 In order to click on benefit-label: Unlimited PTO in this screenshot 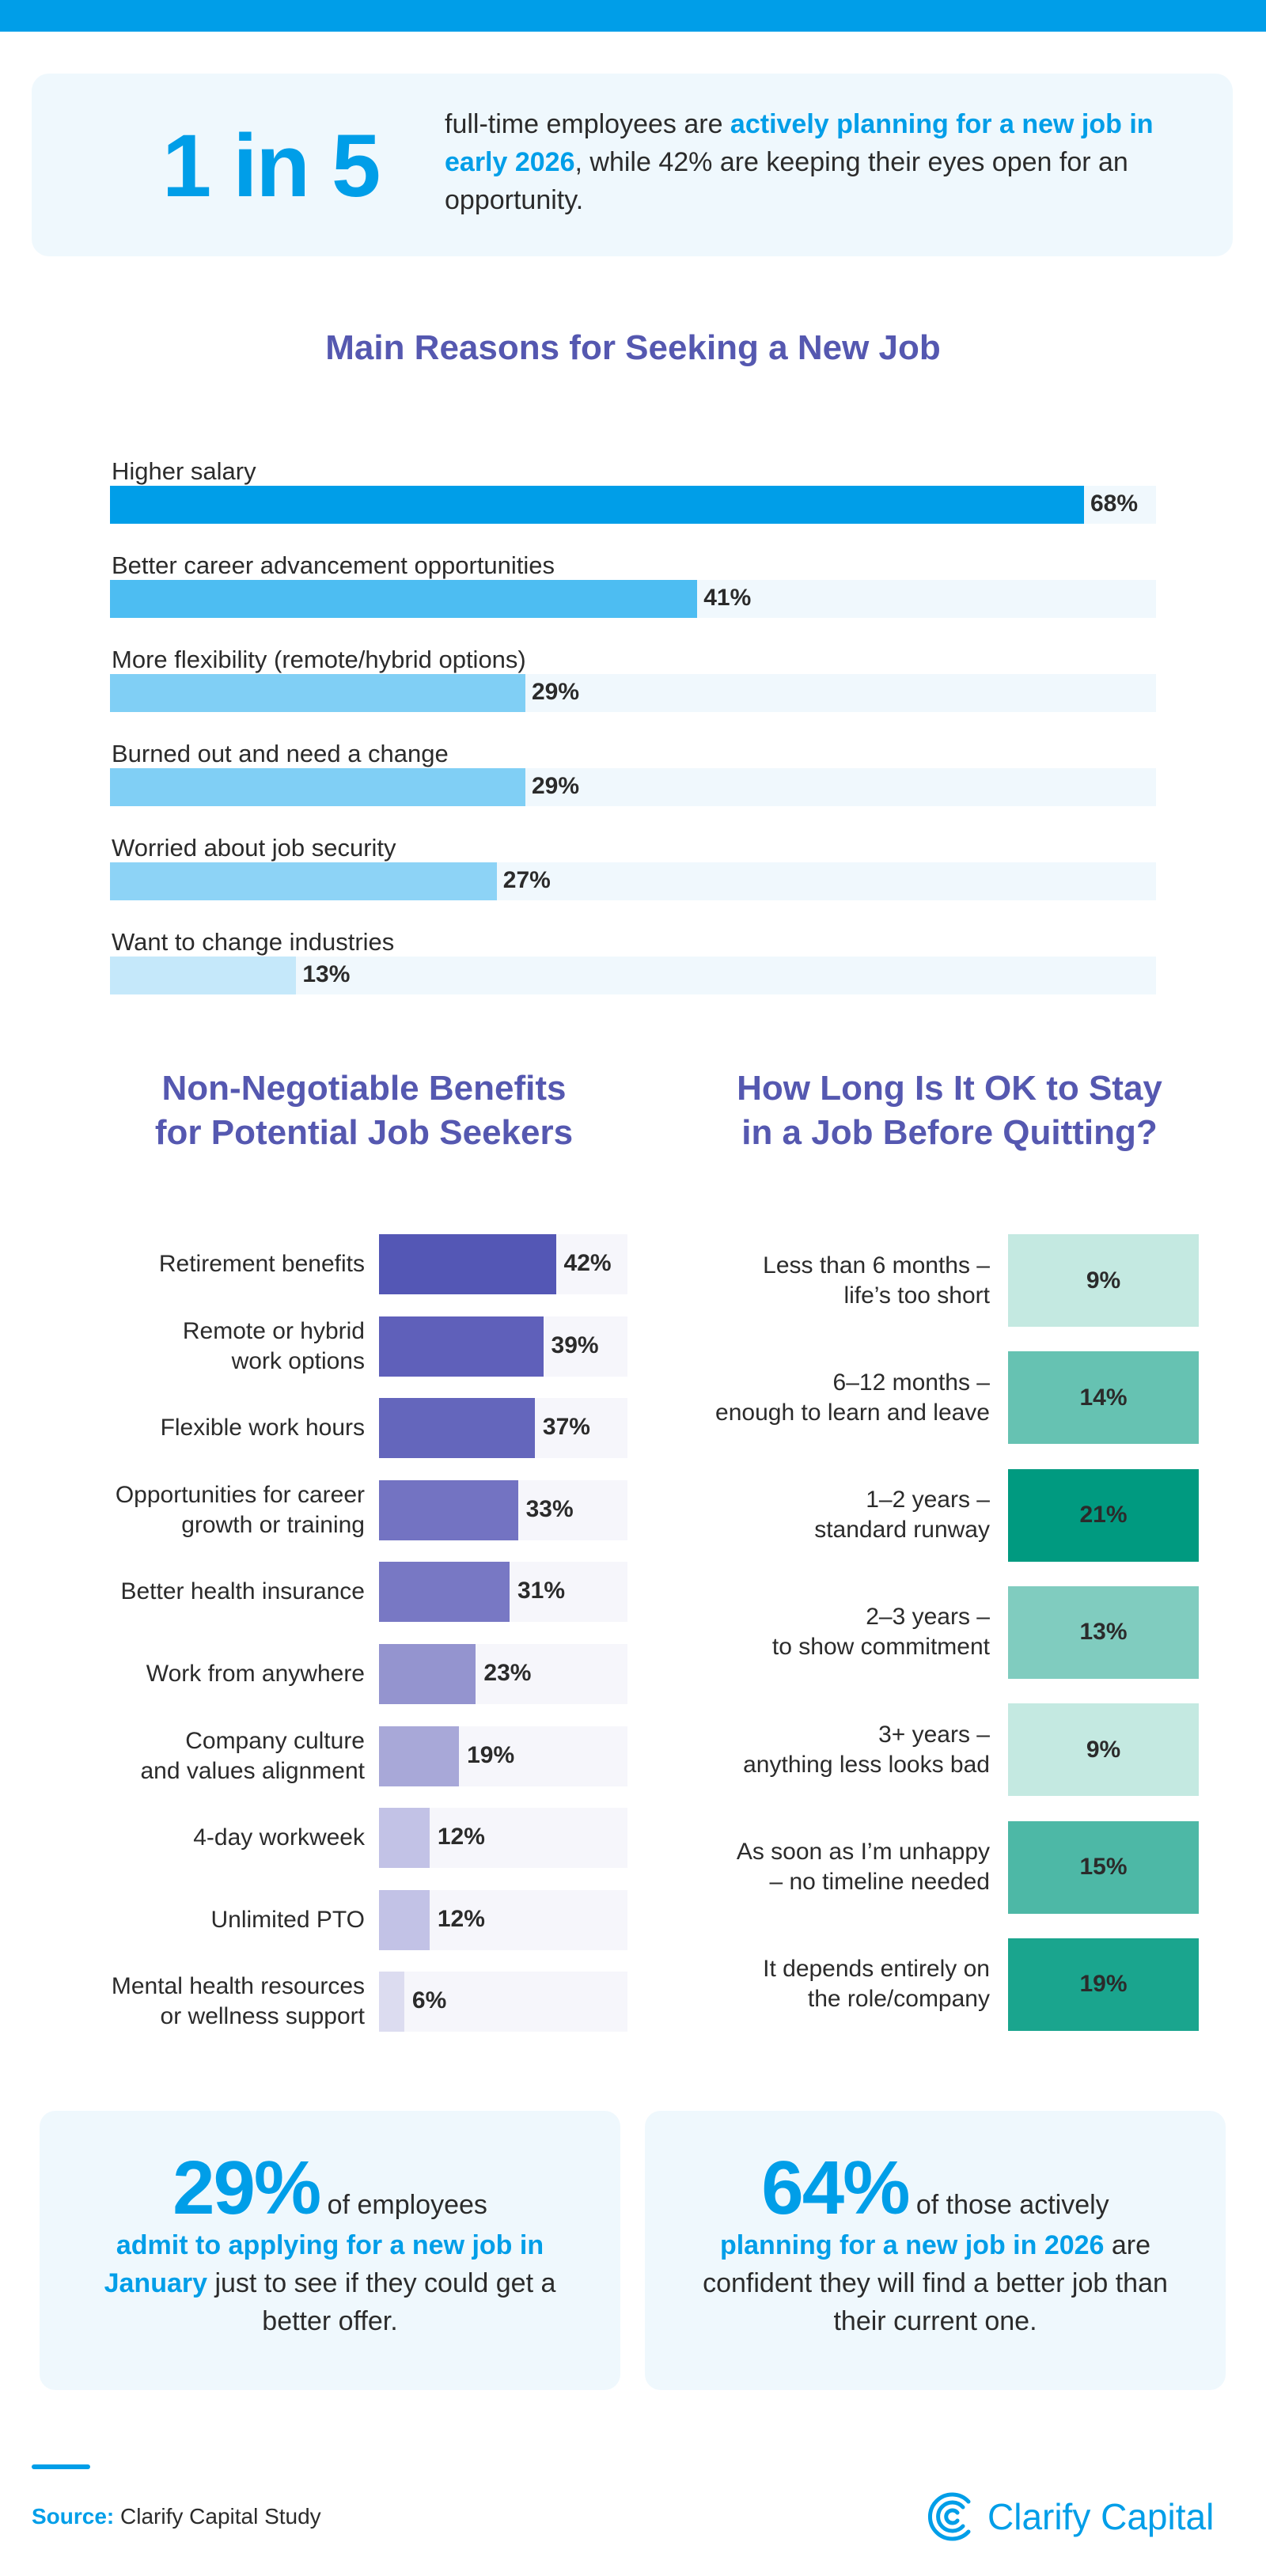, I will do `click(198, 1920)`.